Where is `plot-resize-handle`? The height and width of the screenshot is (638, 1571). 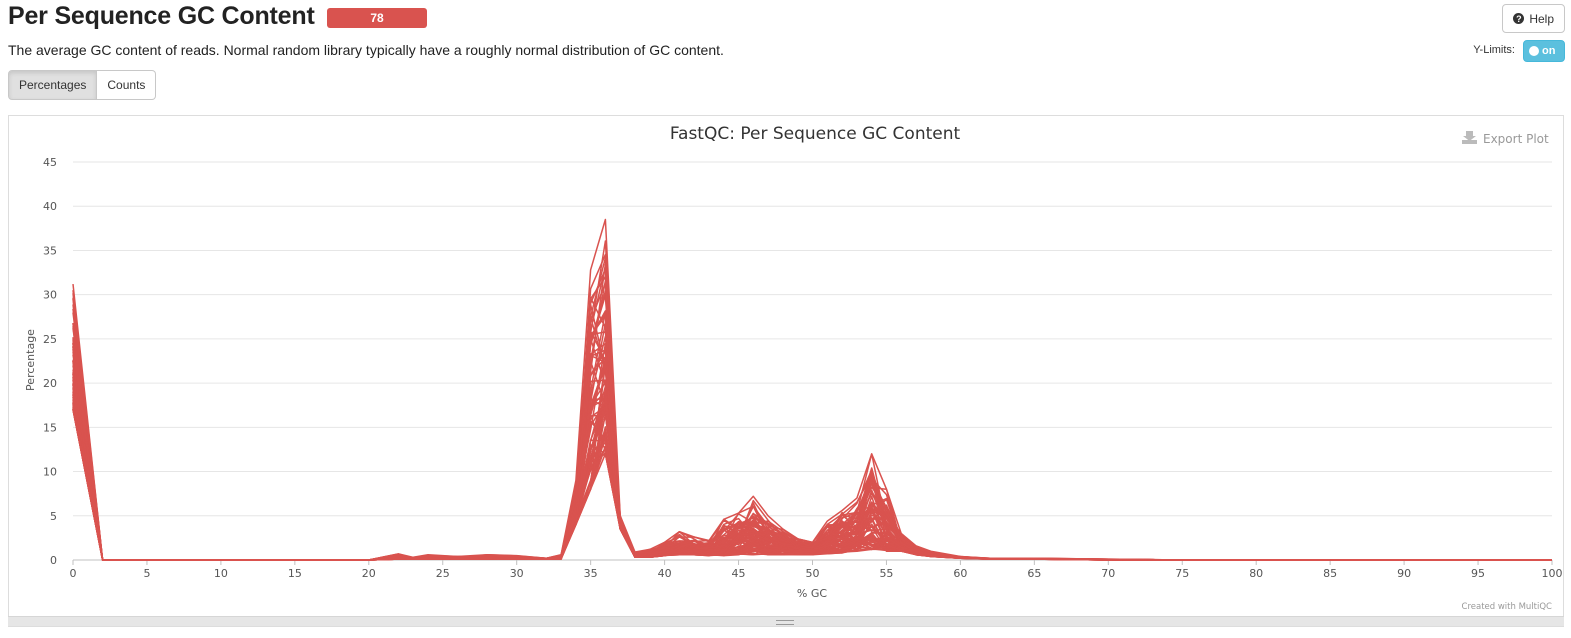 plot-resize-handle is located at coordinates (786, 621).